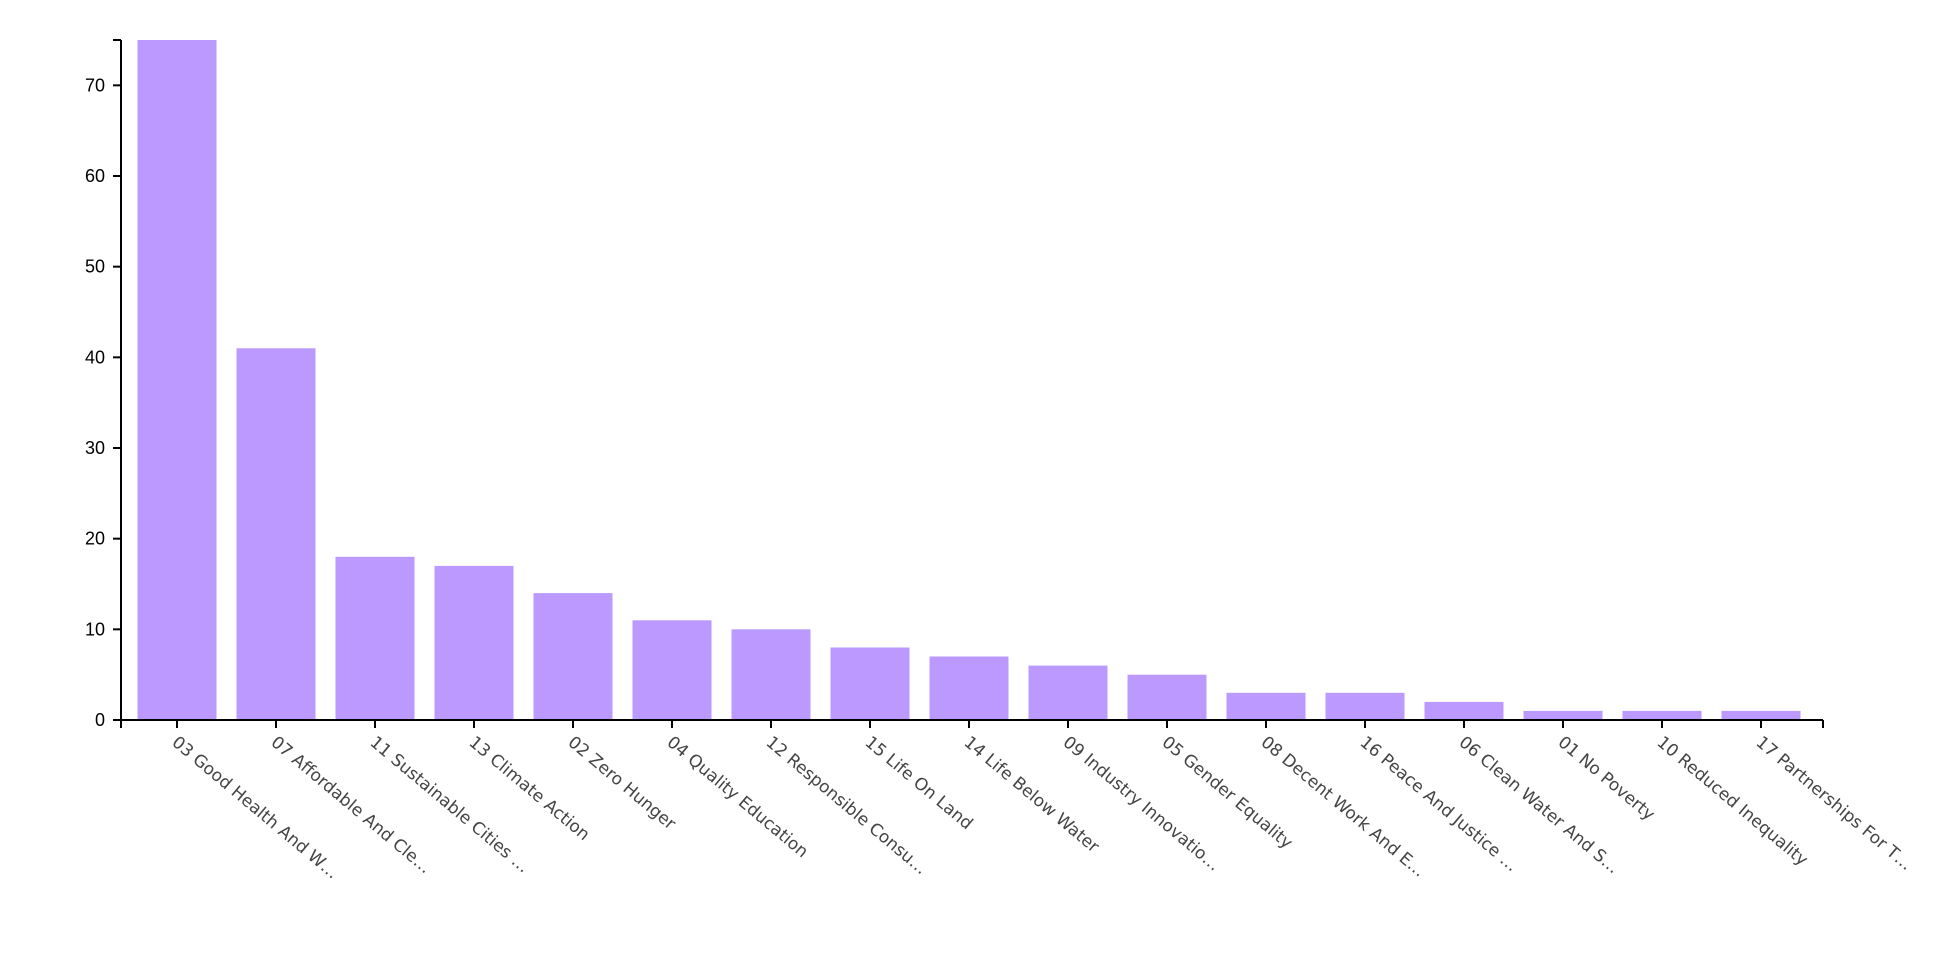 The width and height of the screenshot is (1960, 960). What do you see at coordinates (1606, 779) in the screenshot?
I see `x-tick-label: 01 No Poverty` at bounding box center [1606, 779].